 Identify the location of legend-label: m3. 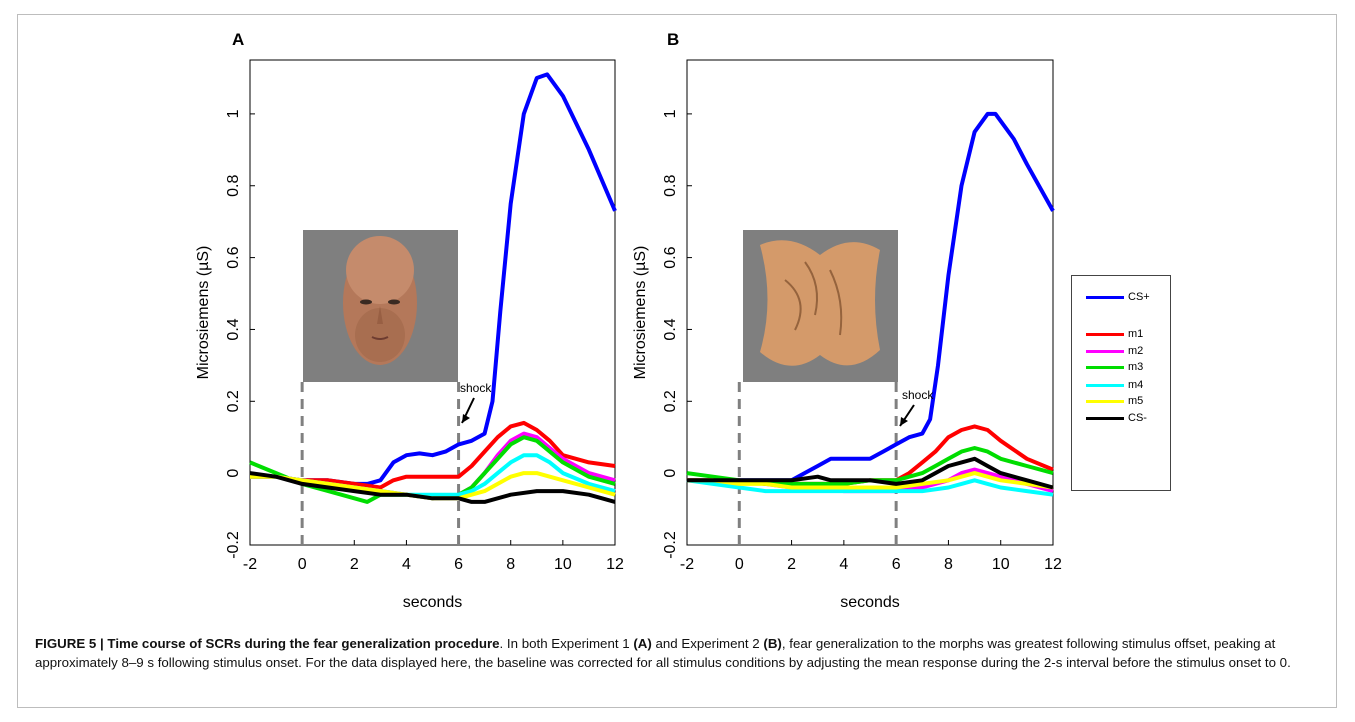
(1136, 367).